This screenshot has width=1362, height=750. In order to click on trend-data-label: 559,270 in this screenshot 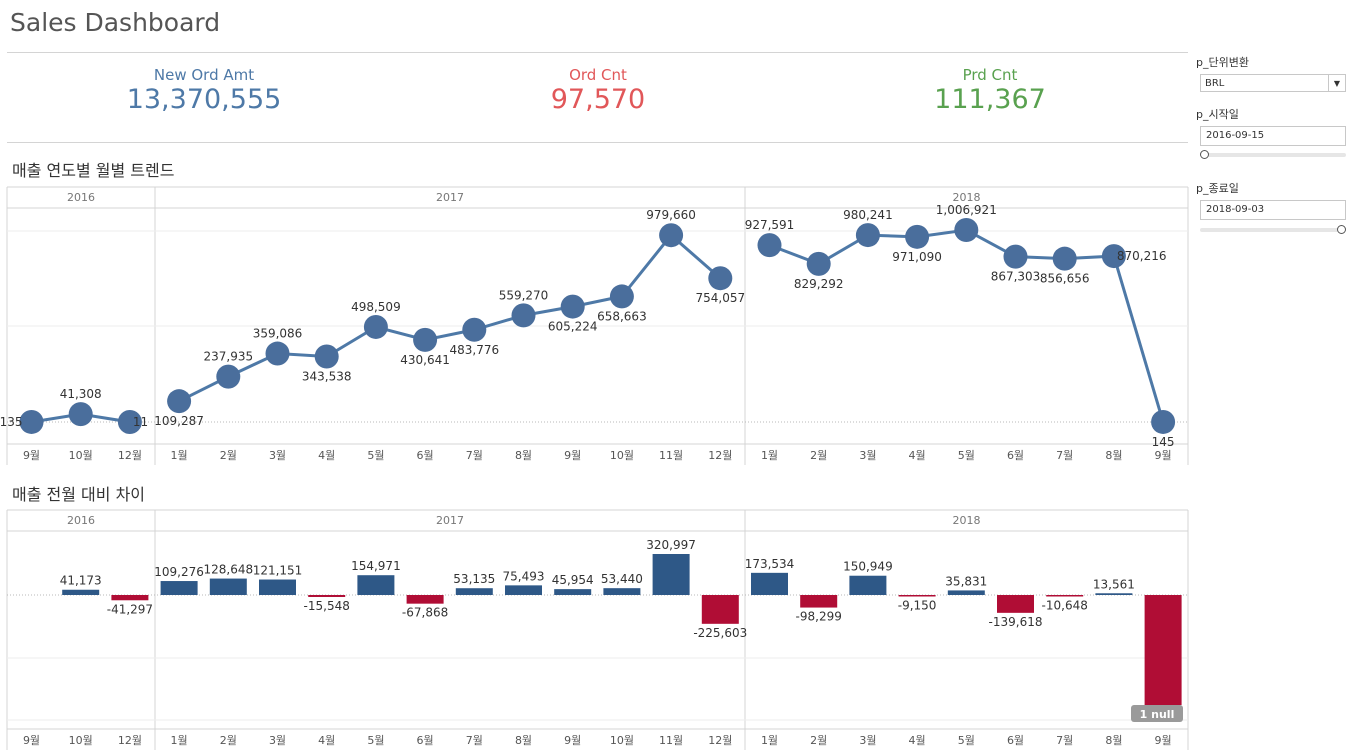, I will do `click(524, 295)`.